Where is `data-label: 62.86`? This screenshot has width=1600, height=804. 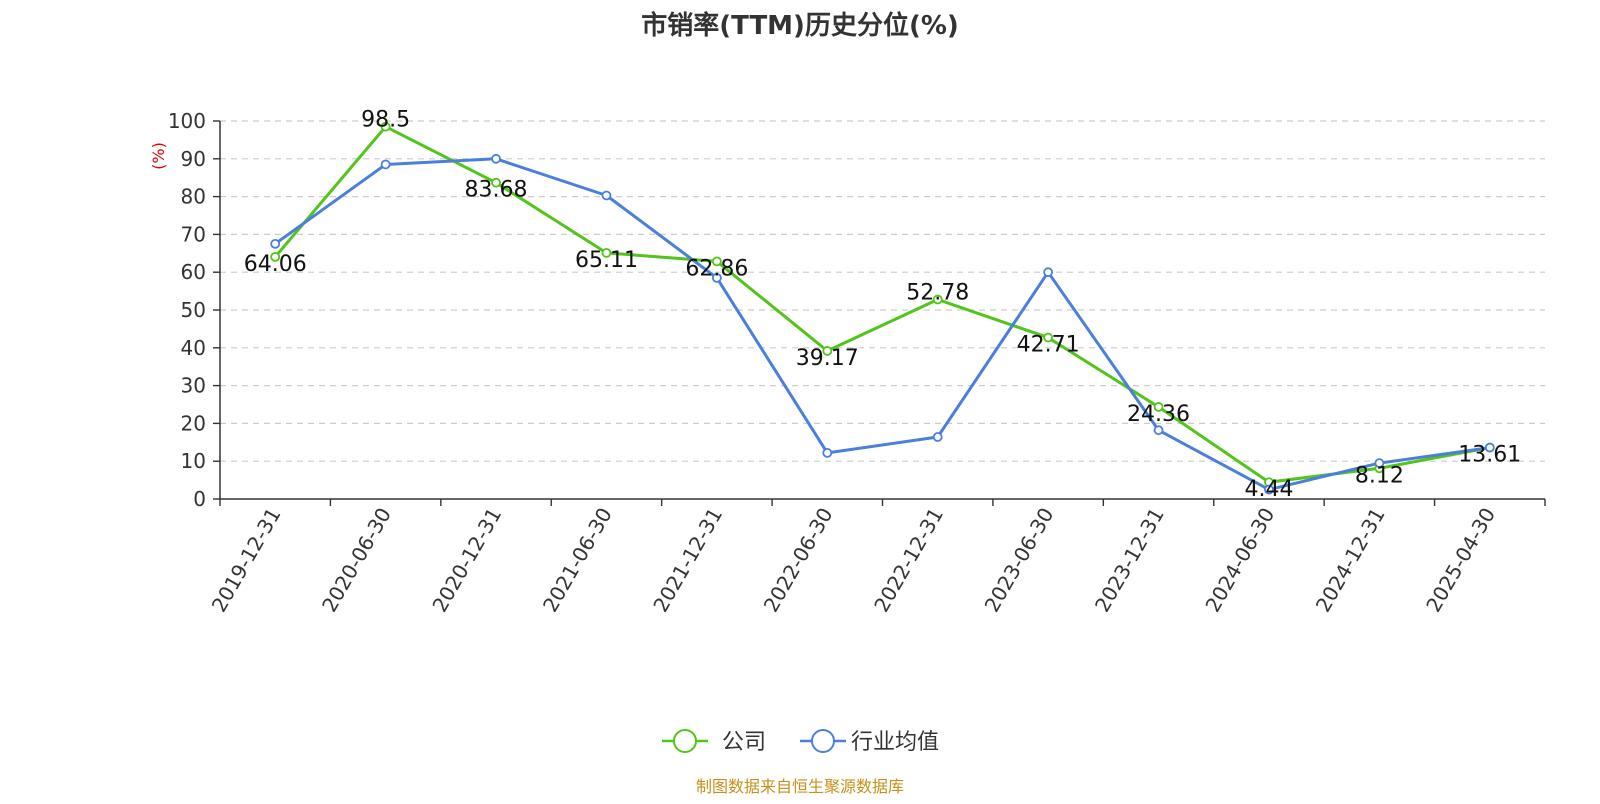 data-label: 62.86 is located at coordinates (716, 268).